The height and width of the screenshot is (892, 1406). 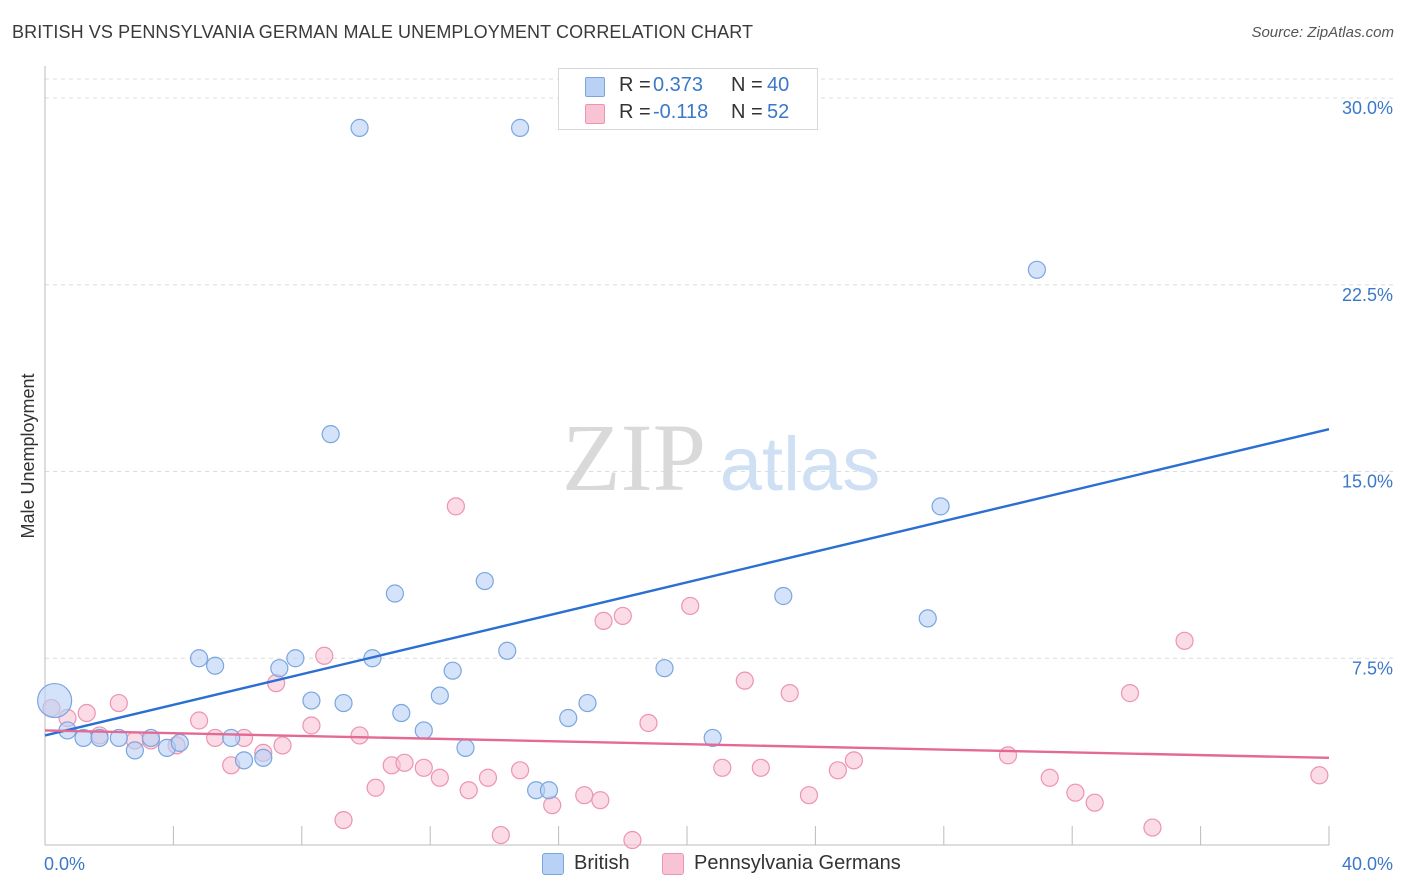 I want to click on y-tick-label-0: 7.5%, so click(x=1372, y=668).